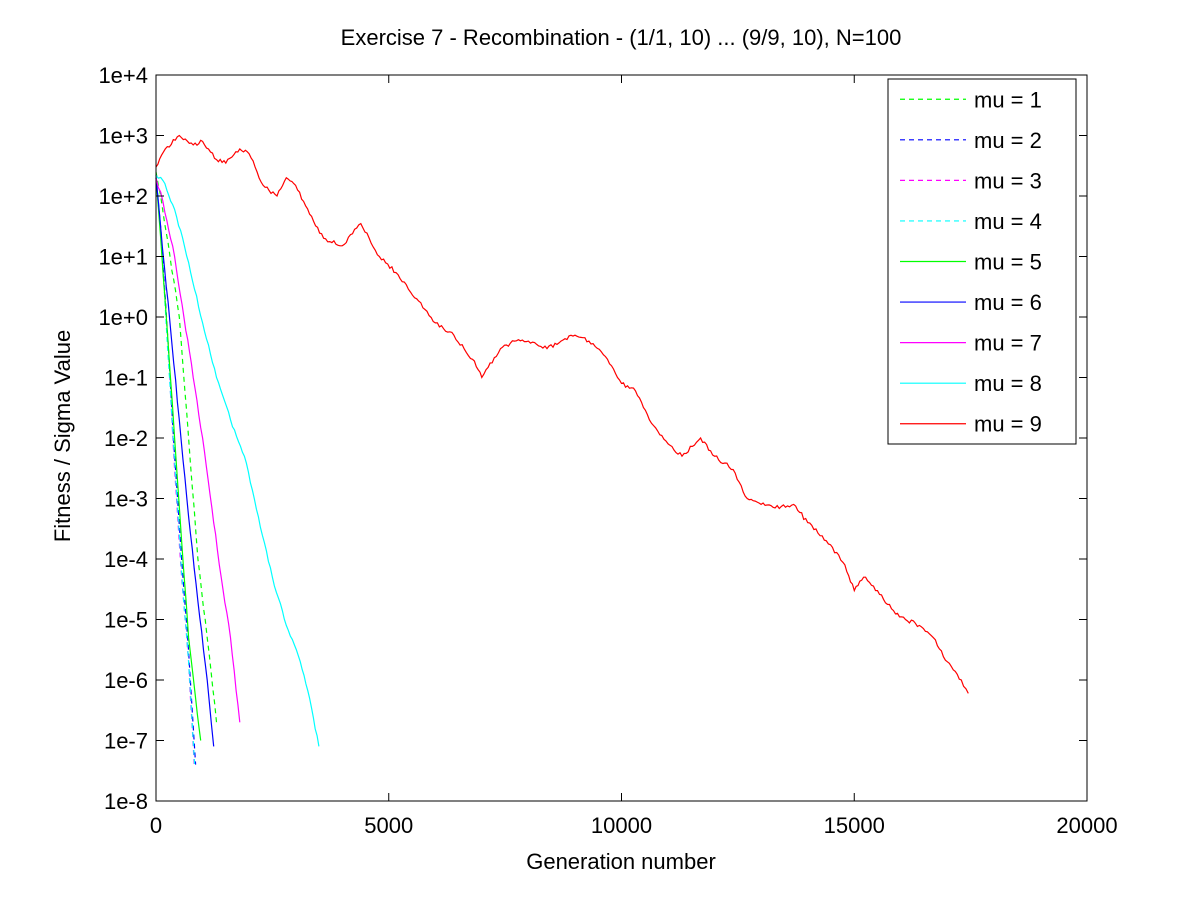  What do you see at coordinates (1008, 383) in the screenshot?
I see `legend-label-8: mu = 8` at bounding box center [1008, 383].